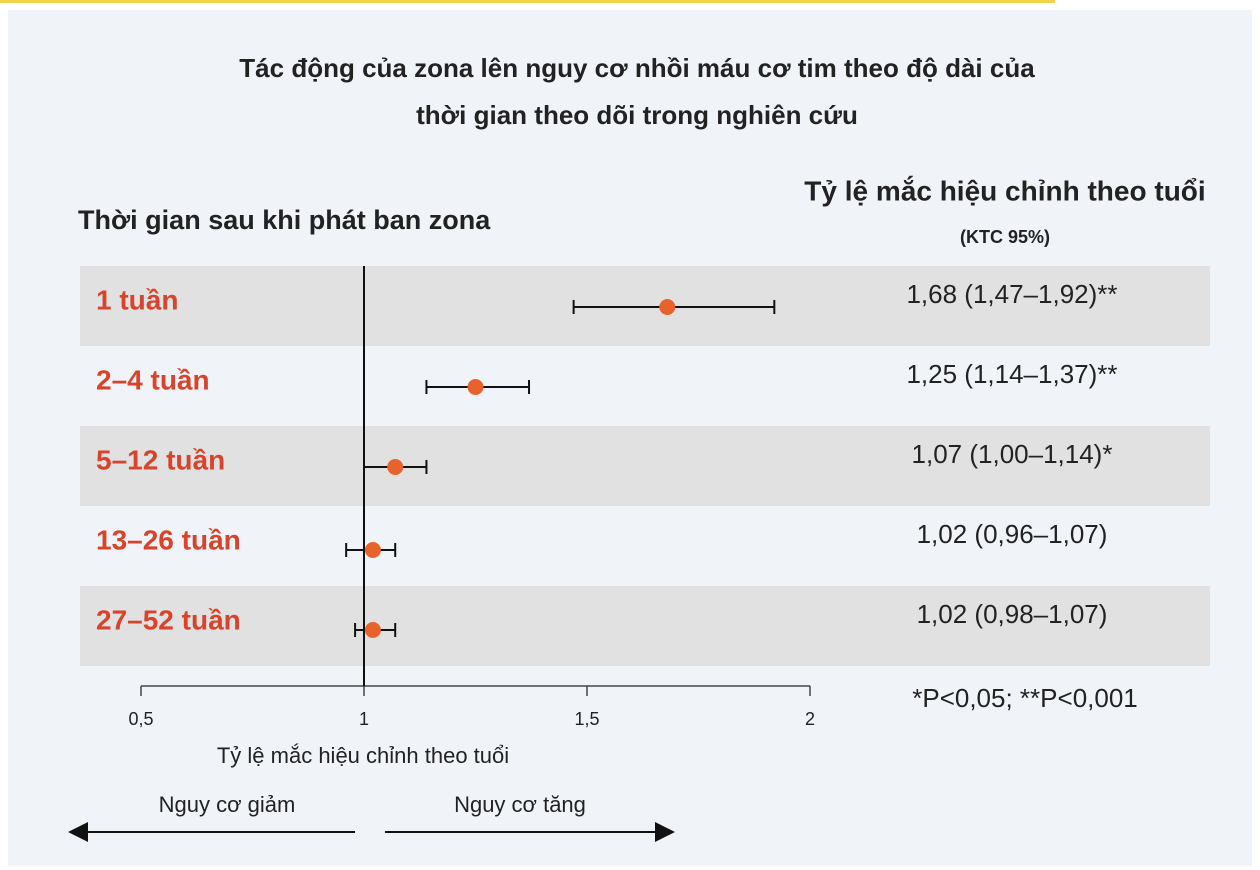 The height and width of the screenshot is (870, 1260). Describe the element at coordinates (637, 115) in the screenshot. I see `title-line: thời gian theo dõi trong nghiên cứu` at that location.